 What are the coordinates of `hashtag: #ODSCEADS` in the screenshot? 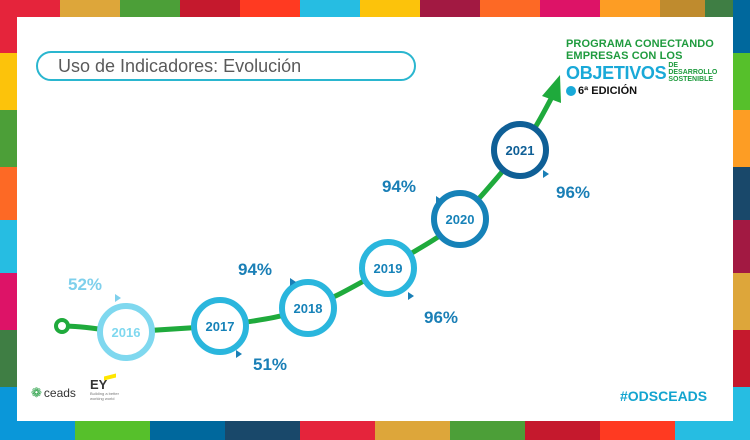 It's located at (664, 396).